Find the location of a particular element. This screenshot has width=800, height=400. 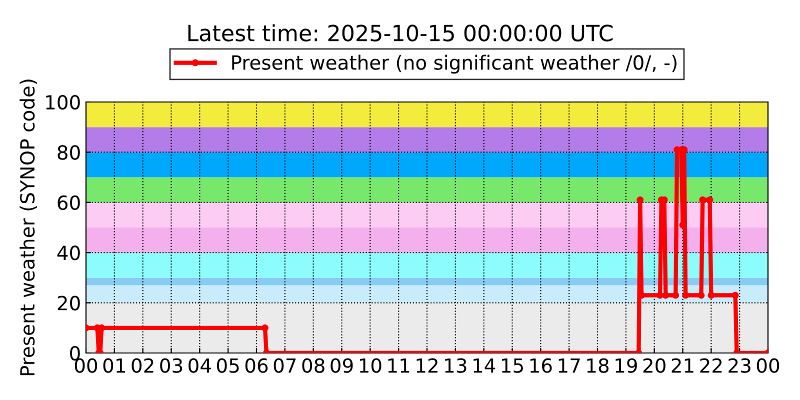

y-tick-label: 100 is located at coordinates (63, 102).